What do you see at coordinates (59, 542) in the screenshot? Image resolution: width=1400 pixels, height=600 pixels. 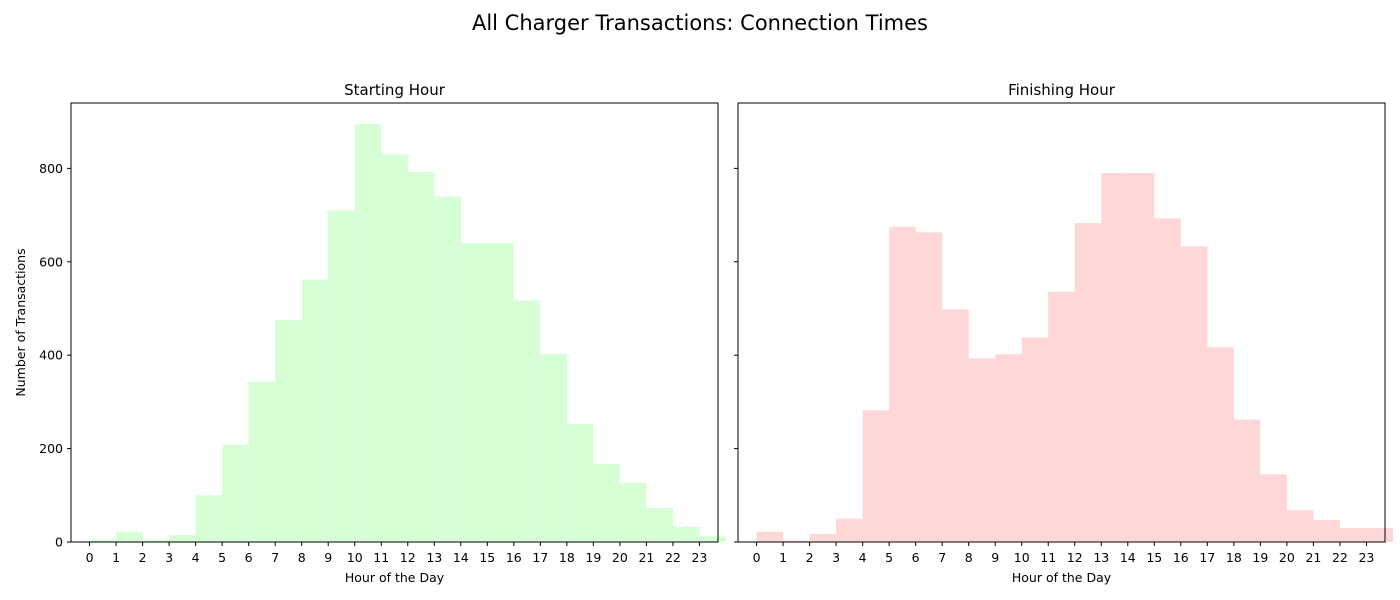 I see `y-tick-label: 0` at bounding box center [59, 542].